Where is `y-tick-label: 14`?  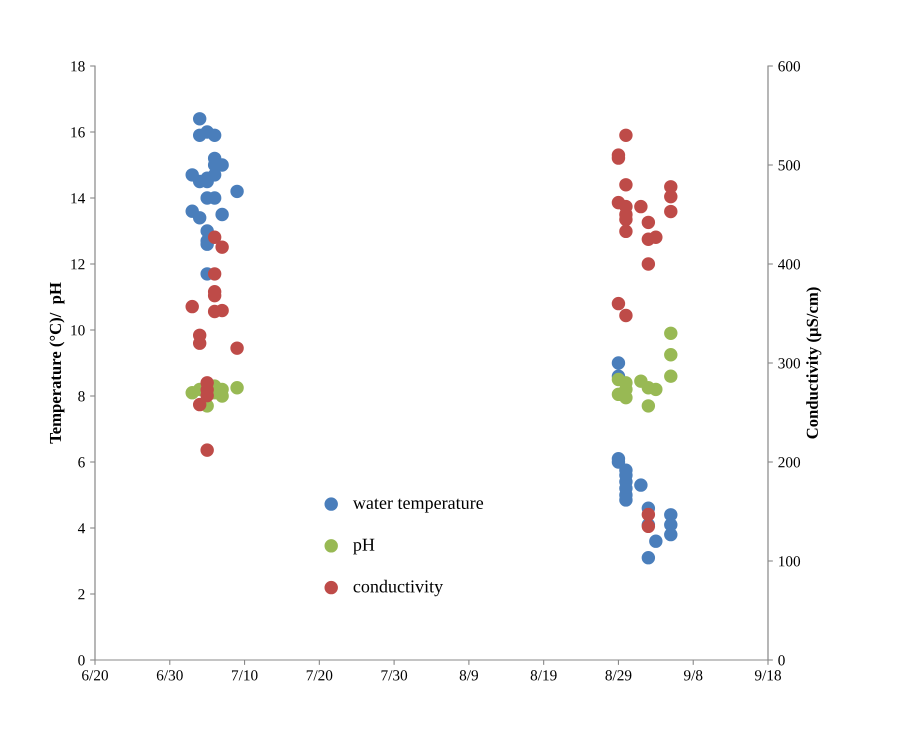 y-tick-label: 14 is located at coordinates (78, 198).